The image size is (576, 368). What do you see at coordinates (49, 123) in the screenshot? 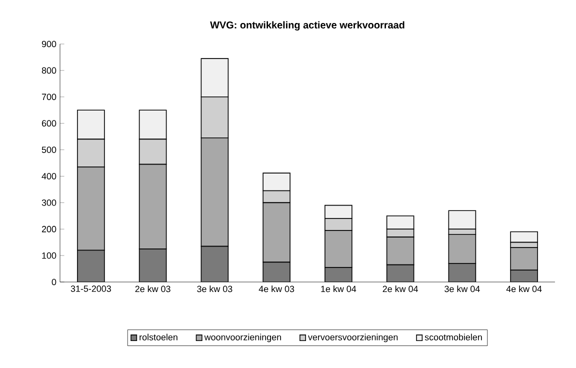
I see `y-tick-label: 600` at bounding box center [49, 123].